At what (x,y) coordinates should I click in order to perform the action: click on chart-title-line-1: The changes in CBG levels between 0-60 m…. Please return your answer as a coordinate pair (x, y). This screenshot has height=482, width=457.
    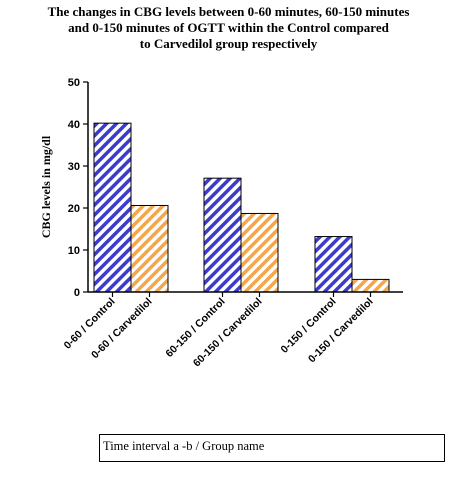
    Looking at the image, I should click on (228, 11).